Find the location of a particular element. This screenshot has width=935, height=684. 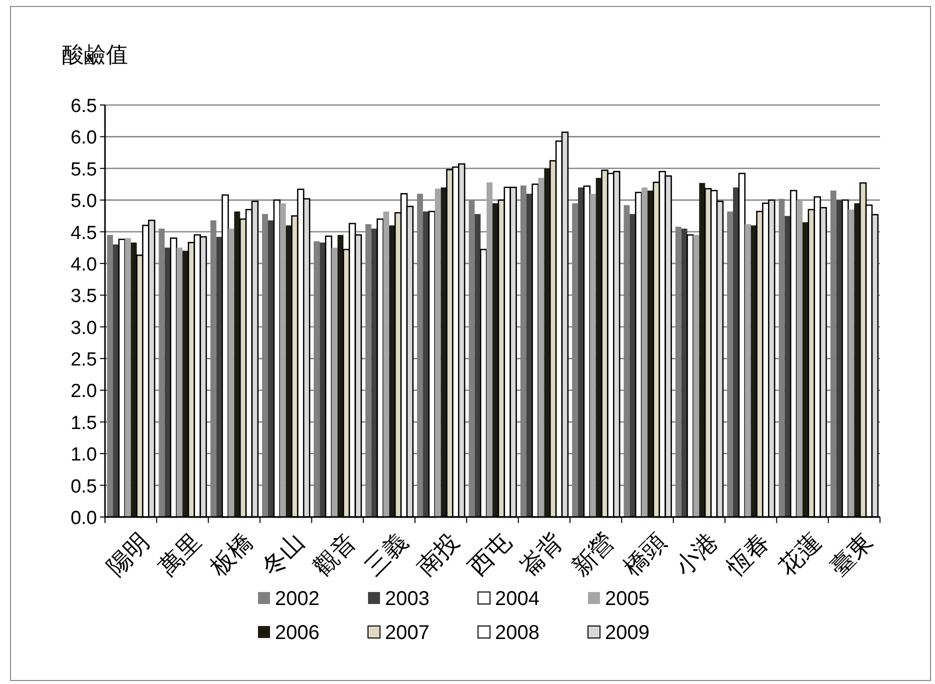

legend-label: 2002 is located at coordinates (297, 599).